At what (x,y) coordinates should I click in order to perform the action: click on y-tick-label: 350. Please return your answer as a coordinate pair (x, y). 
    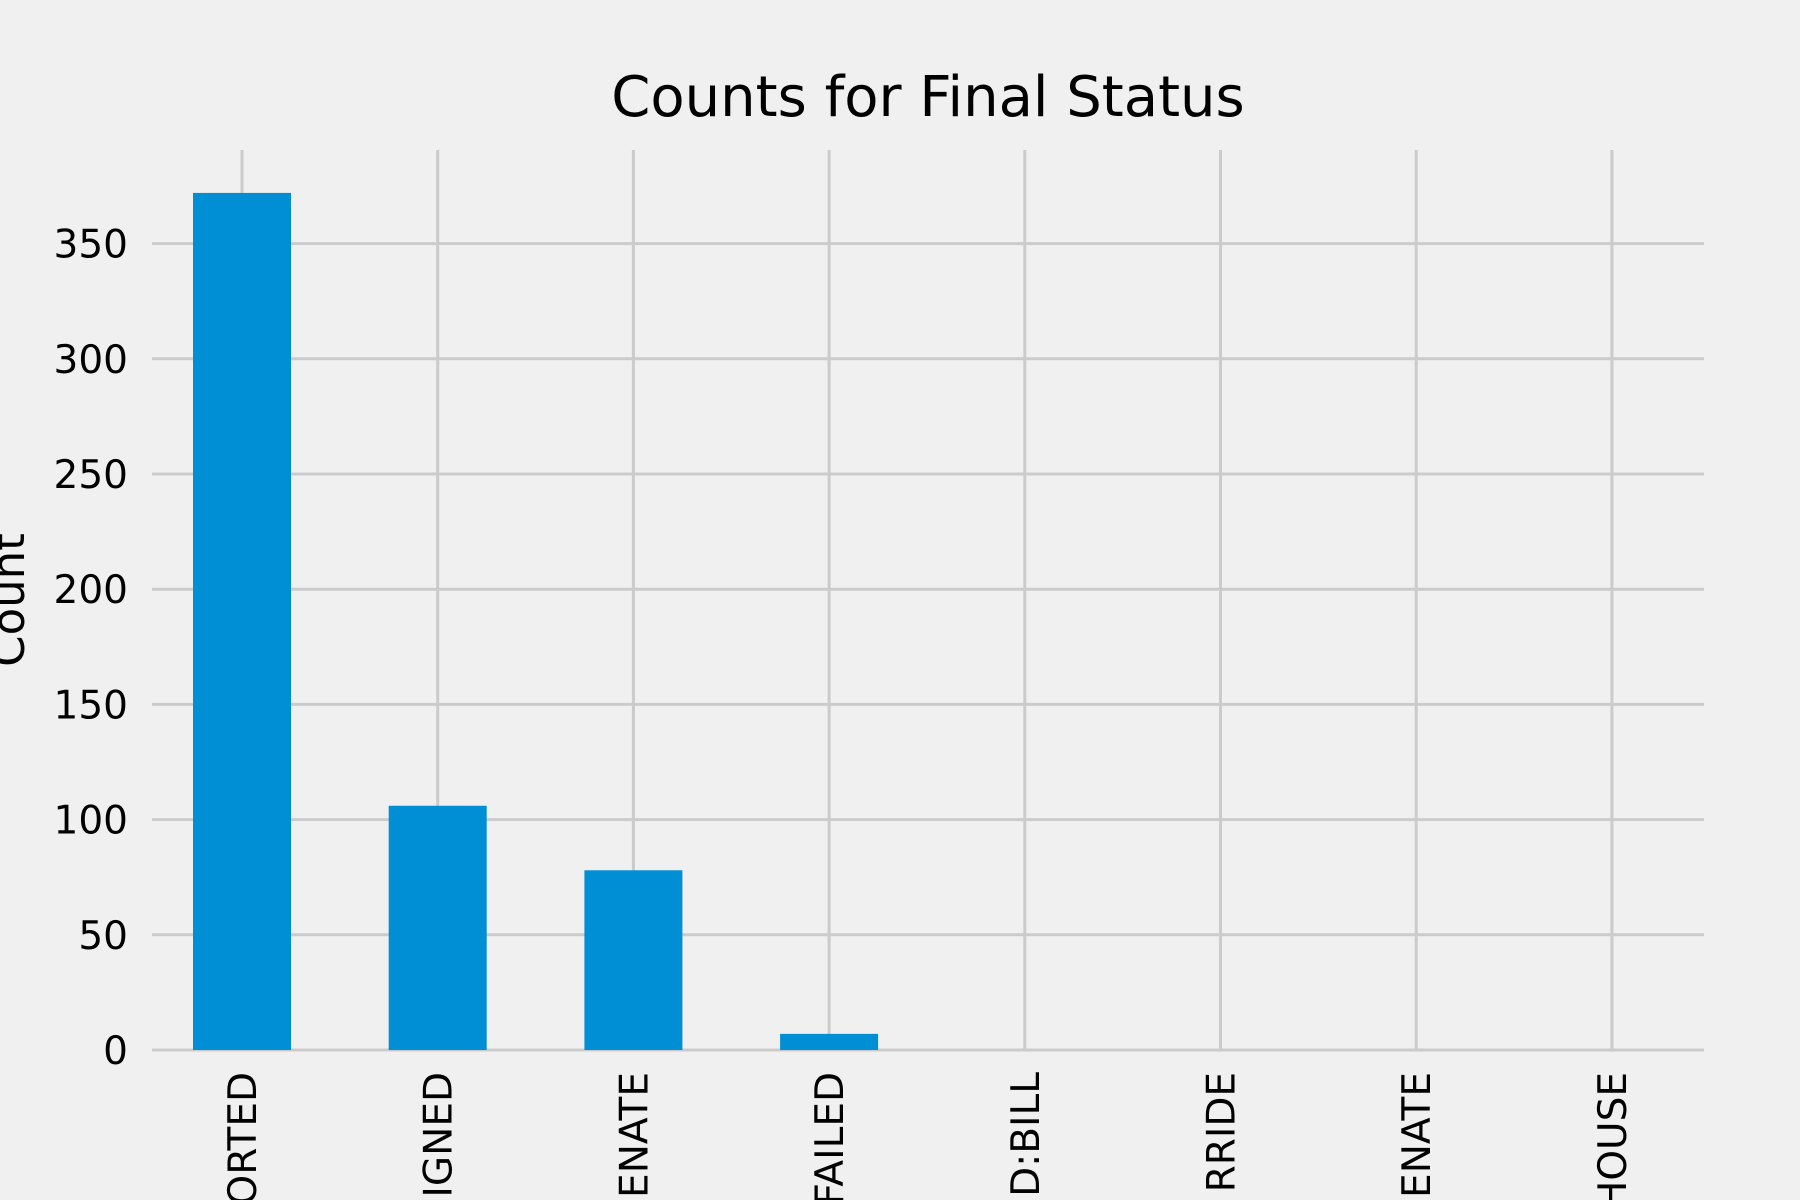
    Looking at the image, I should click on (91, 245).